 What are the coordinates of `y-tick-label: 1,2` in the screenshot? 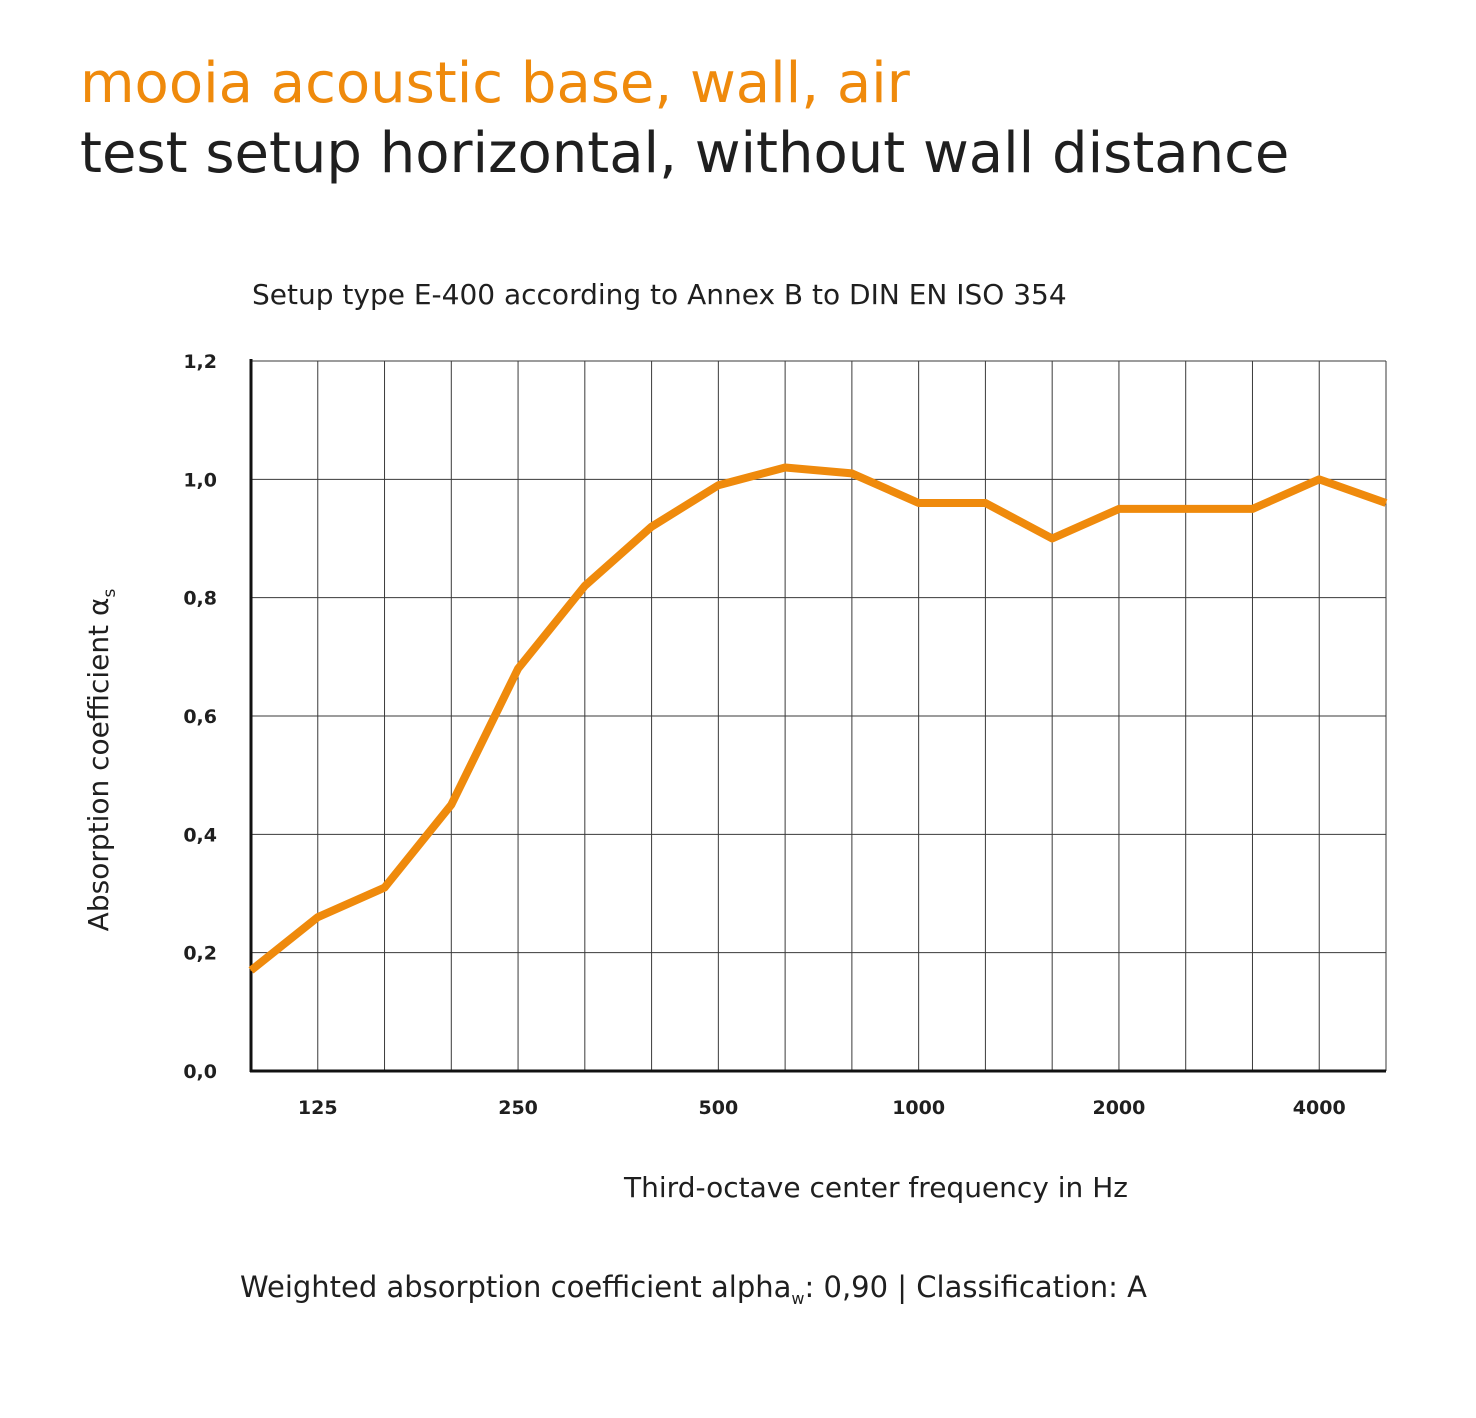 It's located at (200, 362).